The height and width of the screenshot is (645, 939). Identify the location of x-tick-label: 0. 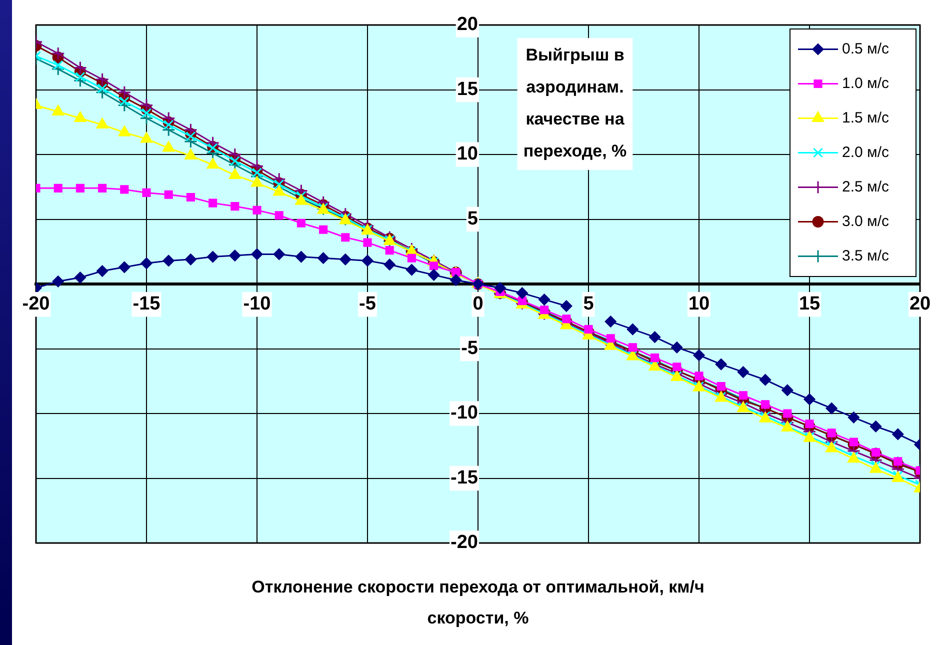
(478, 304).